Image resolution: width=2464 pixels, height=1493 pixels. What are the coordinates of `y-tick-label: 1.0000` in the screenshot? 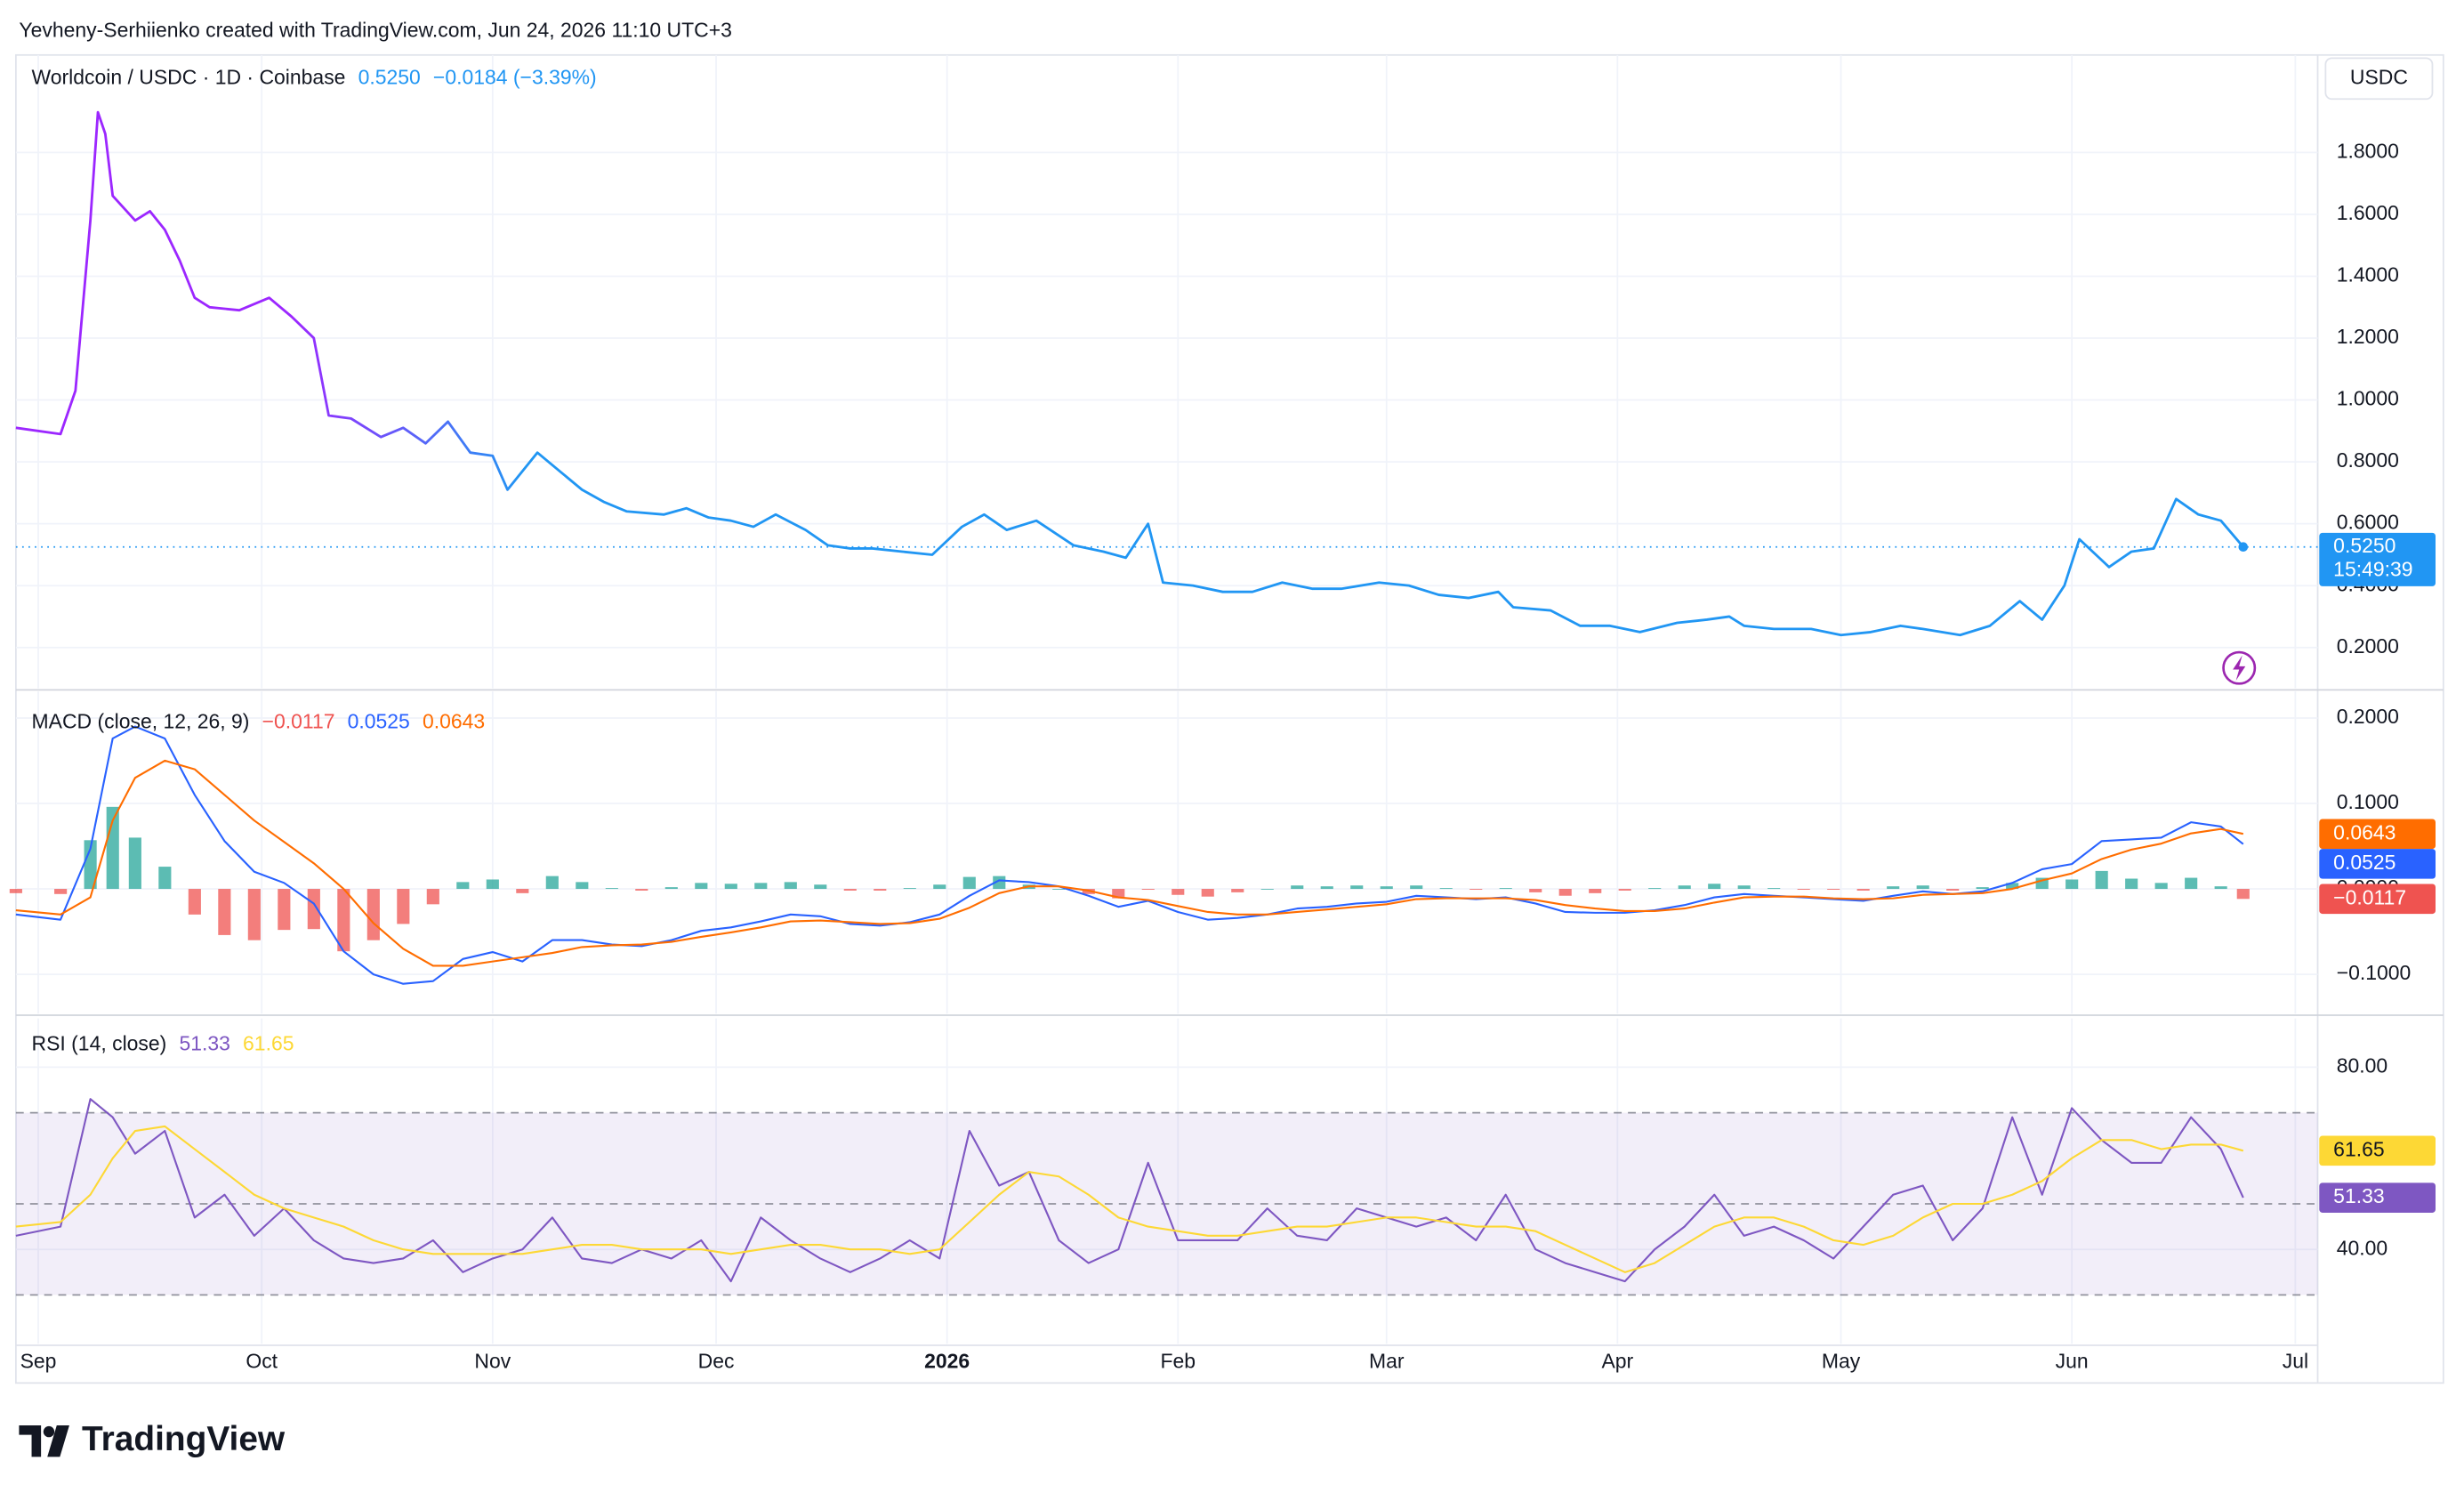 It's located at (2368, 398).